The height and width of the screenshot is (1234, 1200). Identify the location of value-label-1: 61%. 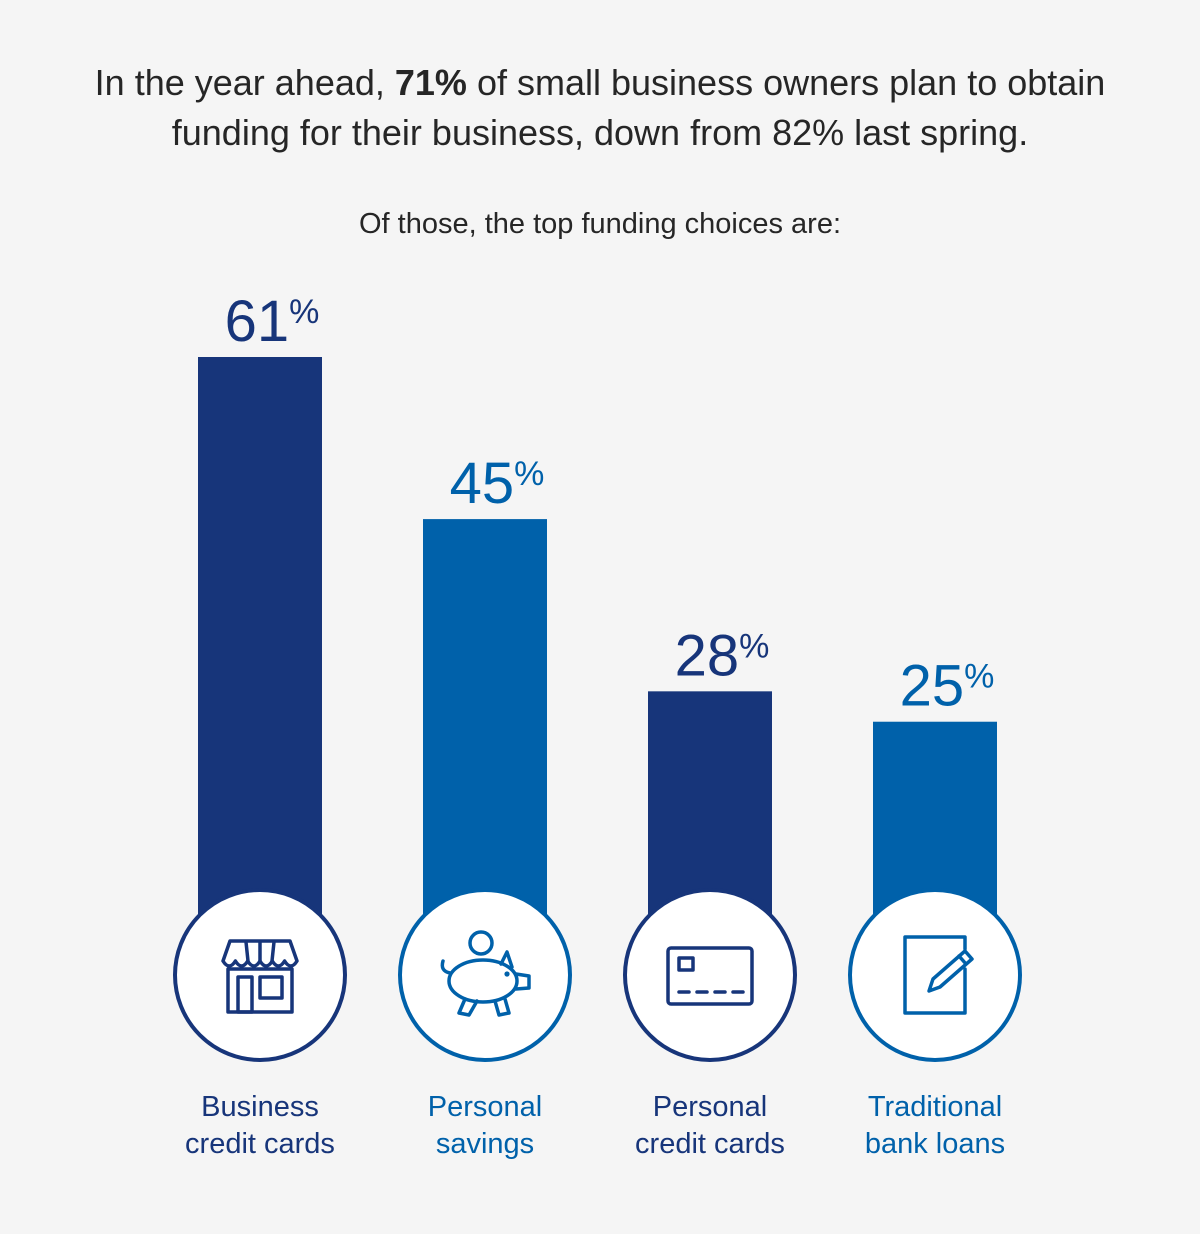
(272, 321).